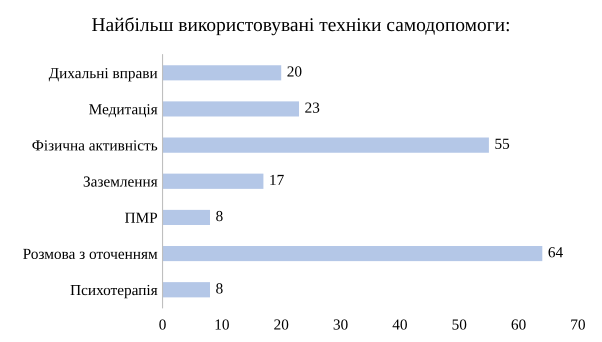  Describe the element at coordinates (222, 324) in the screenshot. I see `x-tick-label: 10` at that location.